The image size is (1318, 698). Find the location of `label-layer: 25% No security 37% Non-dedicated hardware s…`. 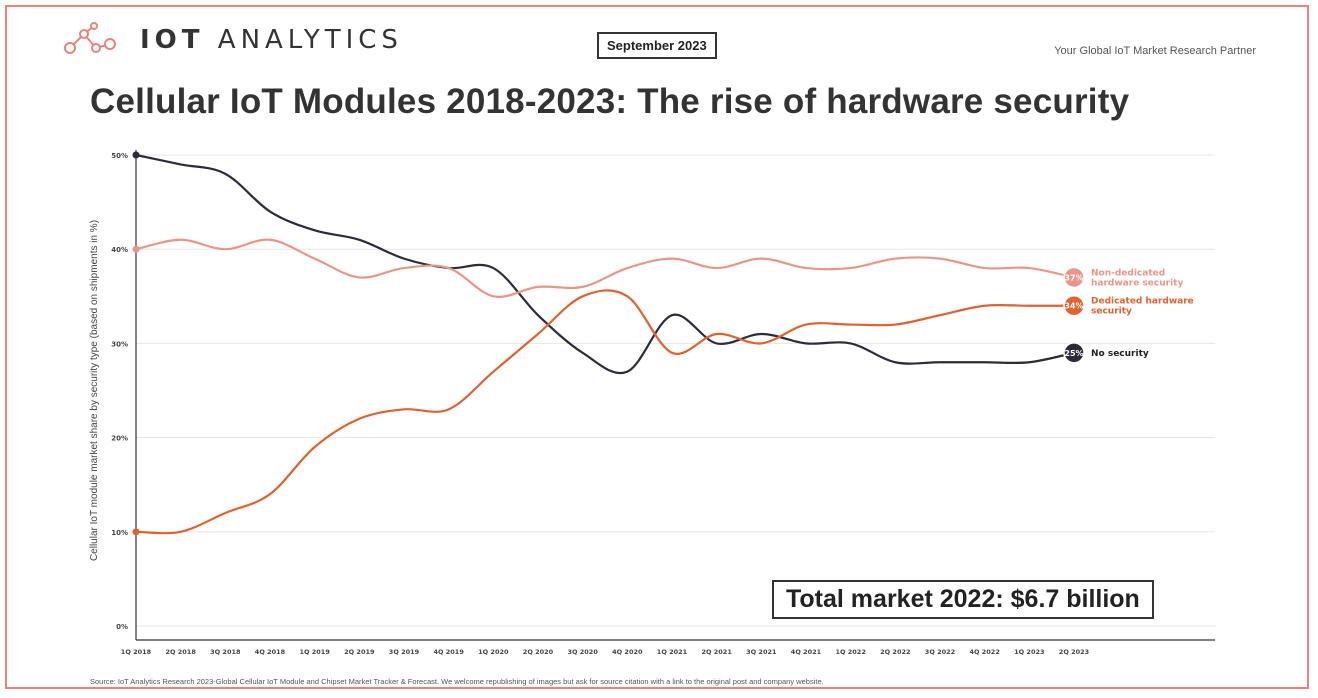

label-layer: 25% No security 37% Non-dedicated hardware s… is located at coordinates (1128, 315).